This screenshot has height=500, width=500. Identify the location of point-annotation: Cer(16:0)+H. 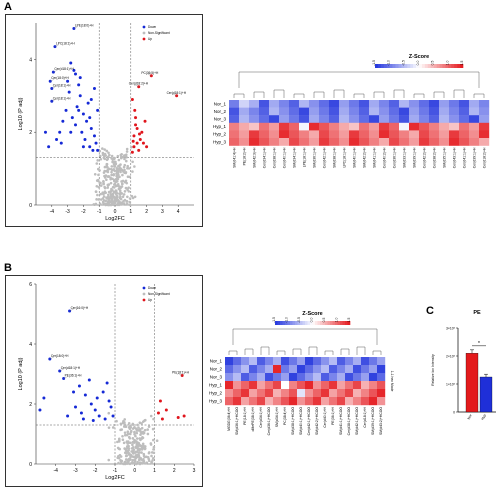
(80, 308).